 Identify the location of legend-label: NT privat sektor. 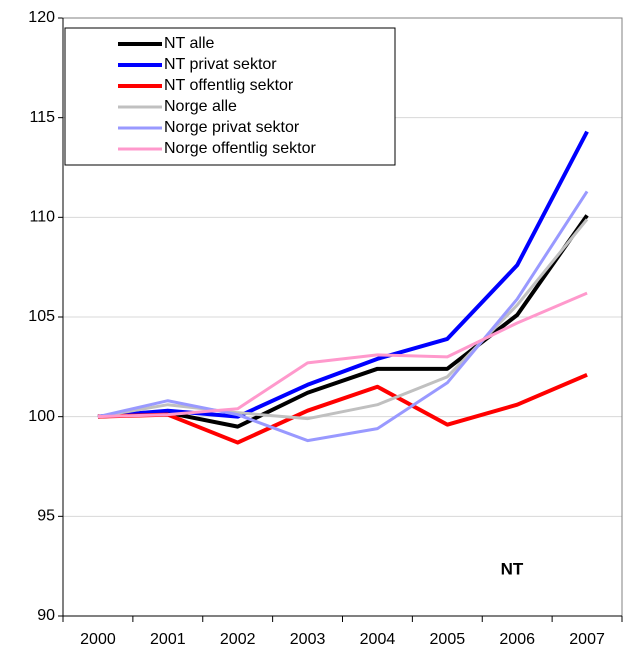
(220, 64).